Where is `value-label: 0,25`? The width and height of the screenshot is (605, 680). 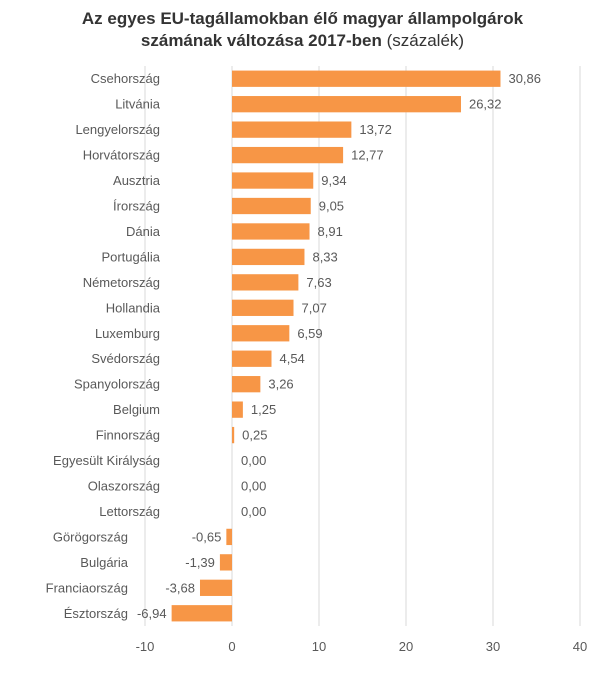
value-label: 0,25 is located at coordinates (254, 435).